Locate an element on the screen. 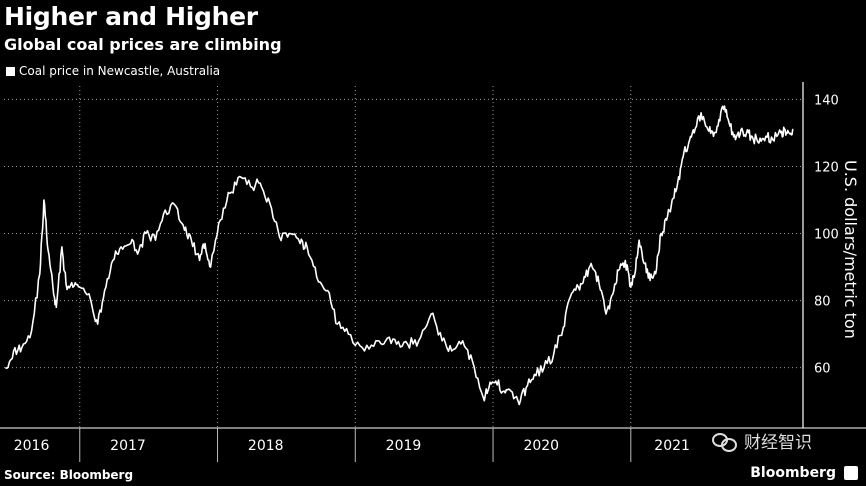 The height and width of the screenshot is (486, 866). y-tick-label: 80 is located at coordinates (822, 302).